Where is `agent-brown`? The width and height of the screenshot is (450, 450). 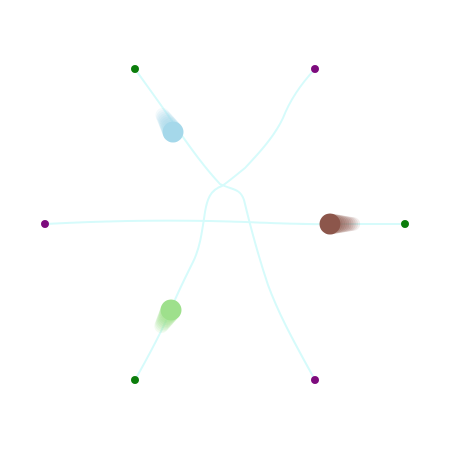 agent-brown is located at coordinates (330, 224).